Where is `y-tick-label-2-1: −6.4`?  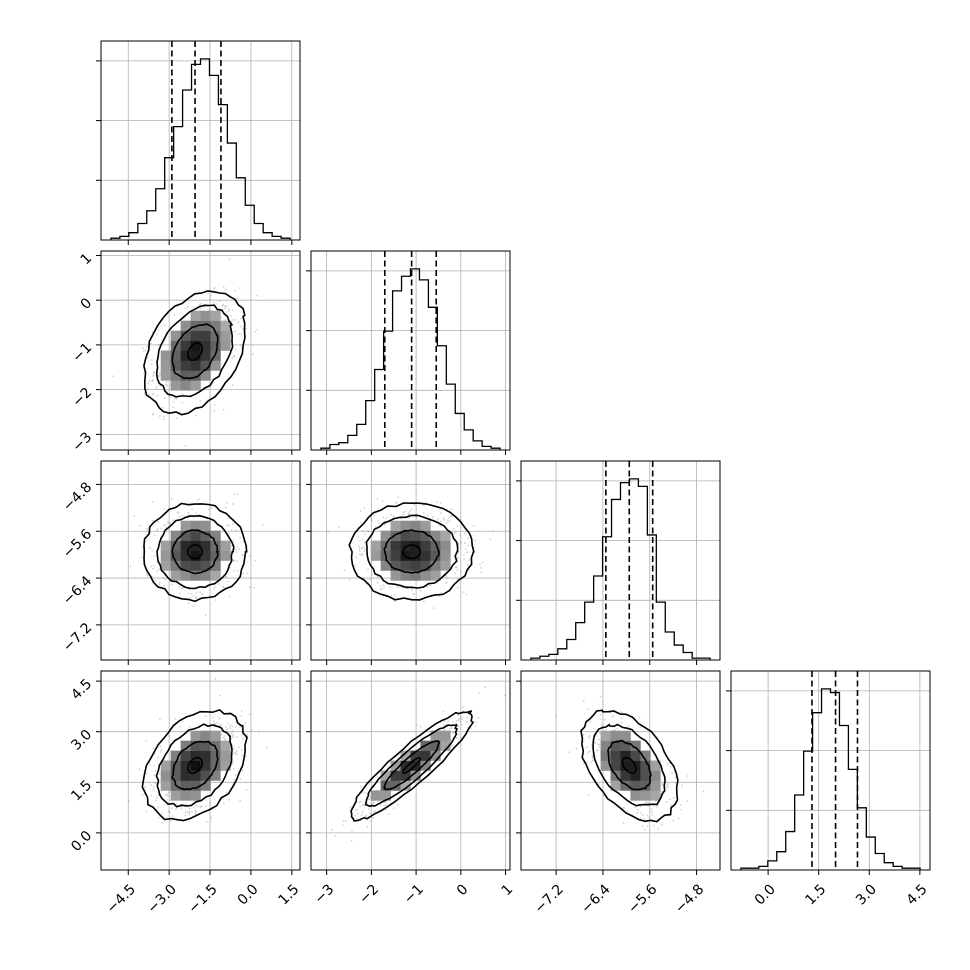
y-tick-label-2-1: −6.4 is located at coordinates (77, 590).